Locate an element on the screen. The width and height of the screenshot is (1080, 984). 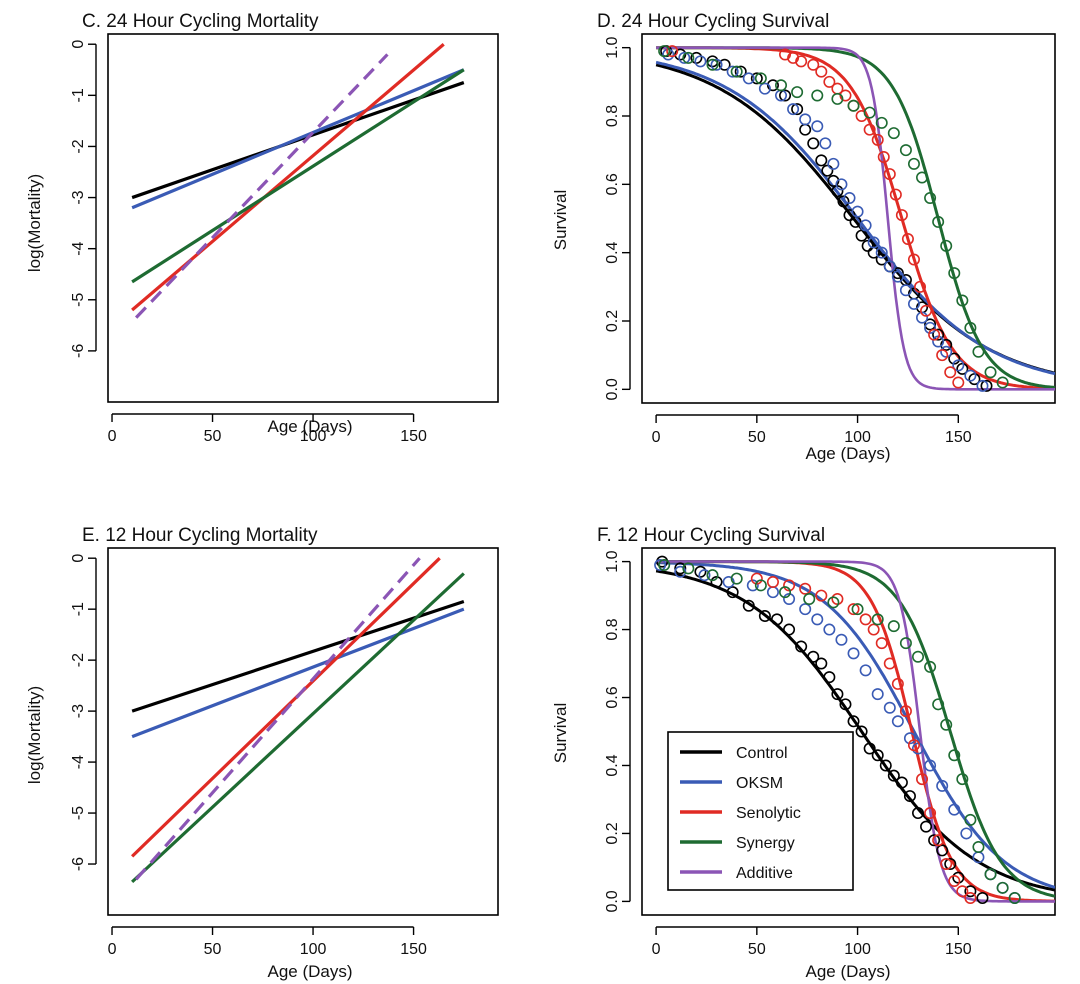
y-tick-label: 0.2 is located at coordinates (612, 833).